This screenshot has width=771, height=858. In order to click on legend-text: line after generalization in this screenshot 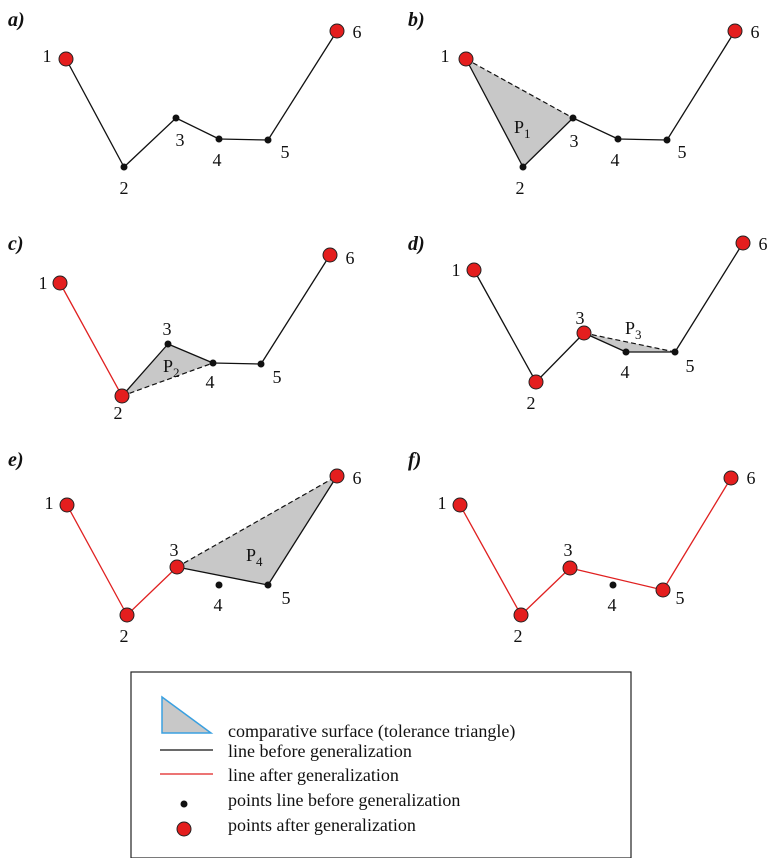, I will do `click(313, 775)`.